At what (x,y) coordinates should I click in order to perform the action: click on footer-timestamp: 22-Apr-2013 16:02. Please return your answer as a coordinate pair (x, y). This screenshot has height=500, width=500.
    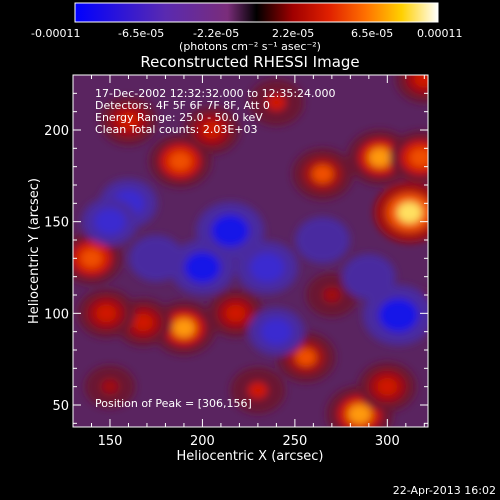
    Looking at the image, I should click on (444, 490).